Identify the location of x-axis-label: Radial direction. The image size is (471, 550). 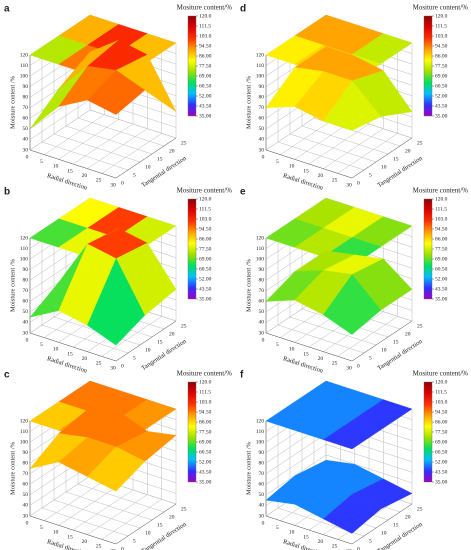
(303, 544).